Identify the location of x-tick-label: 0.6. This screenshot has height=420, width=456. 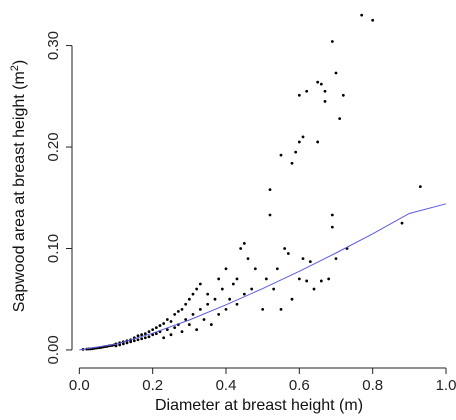
(299, 385).